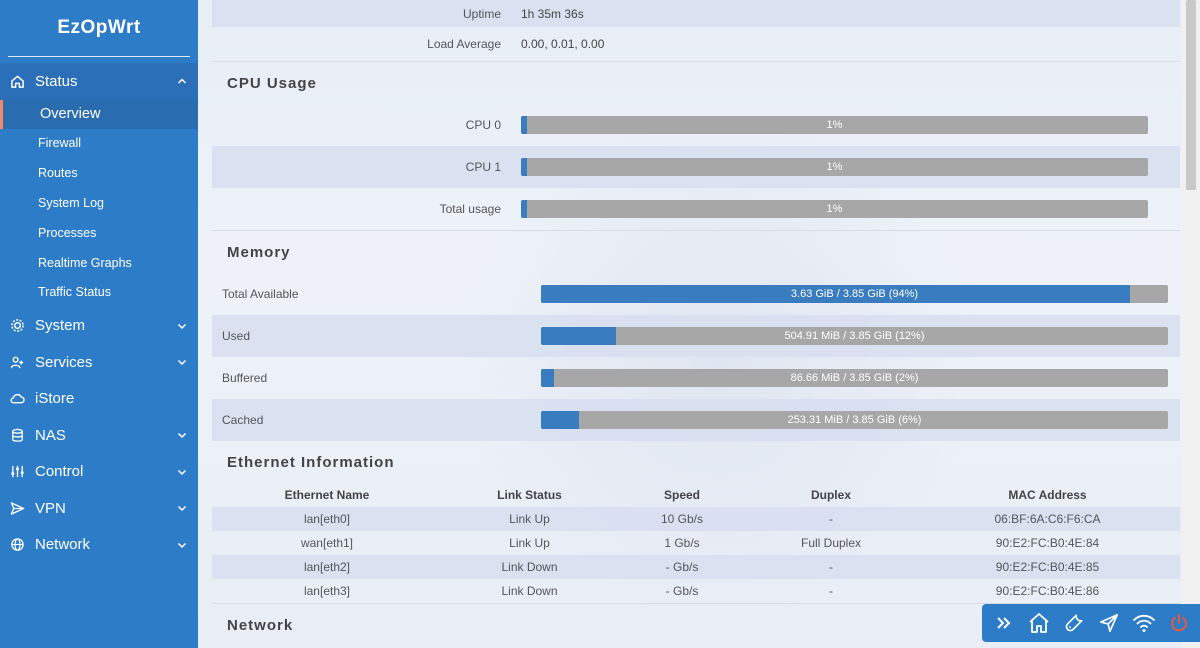  I want to click on cpu1-progress-text: 1%, so click(834, 167).